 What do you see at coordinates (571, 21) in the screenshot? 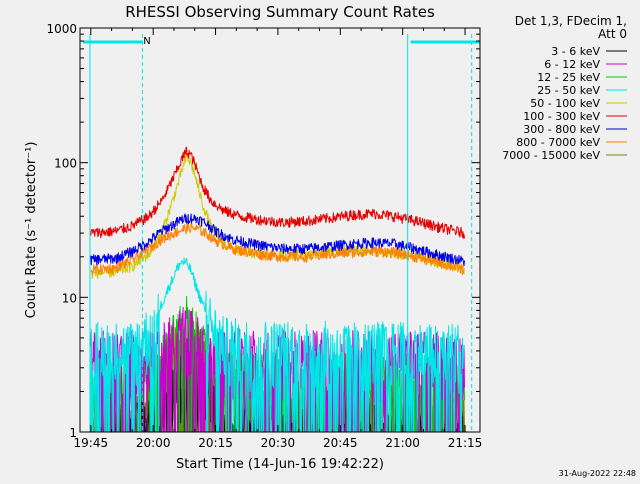
I see `legend-header-line-1: Det 1,3, FDecim 1,` at bounding box center [571, 21].